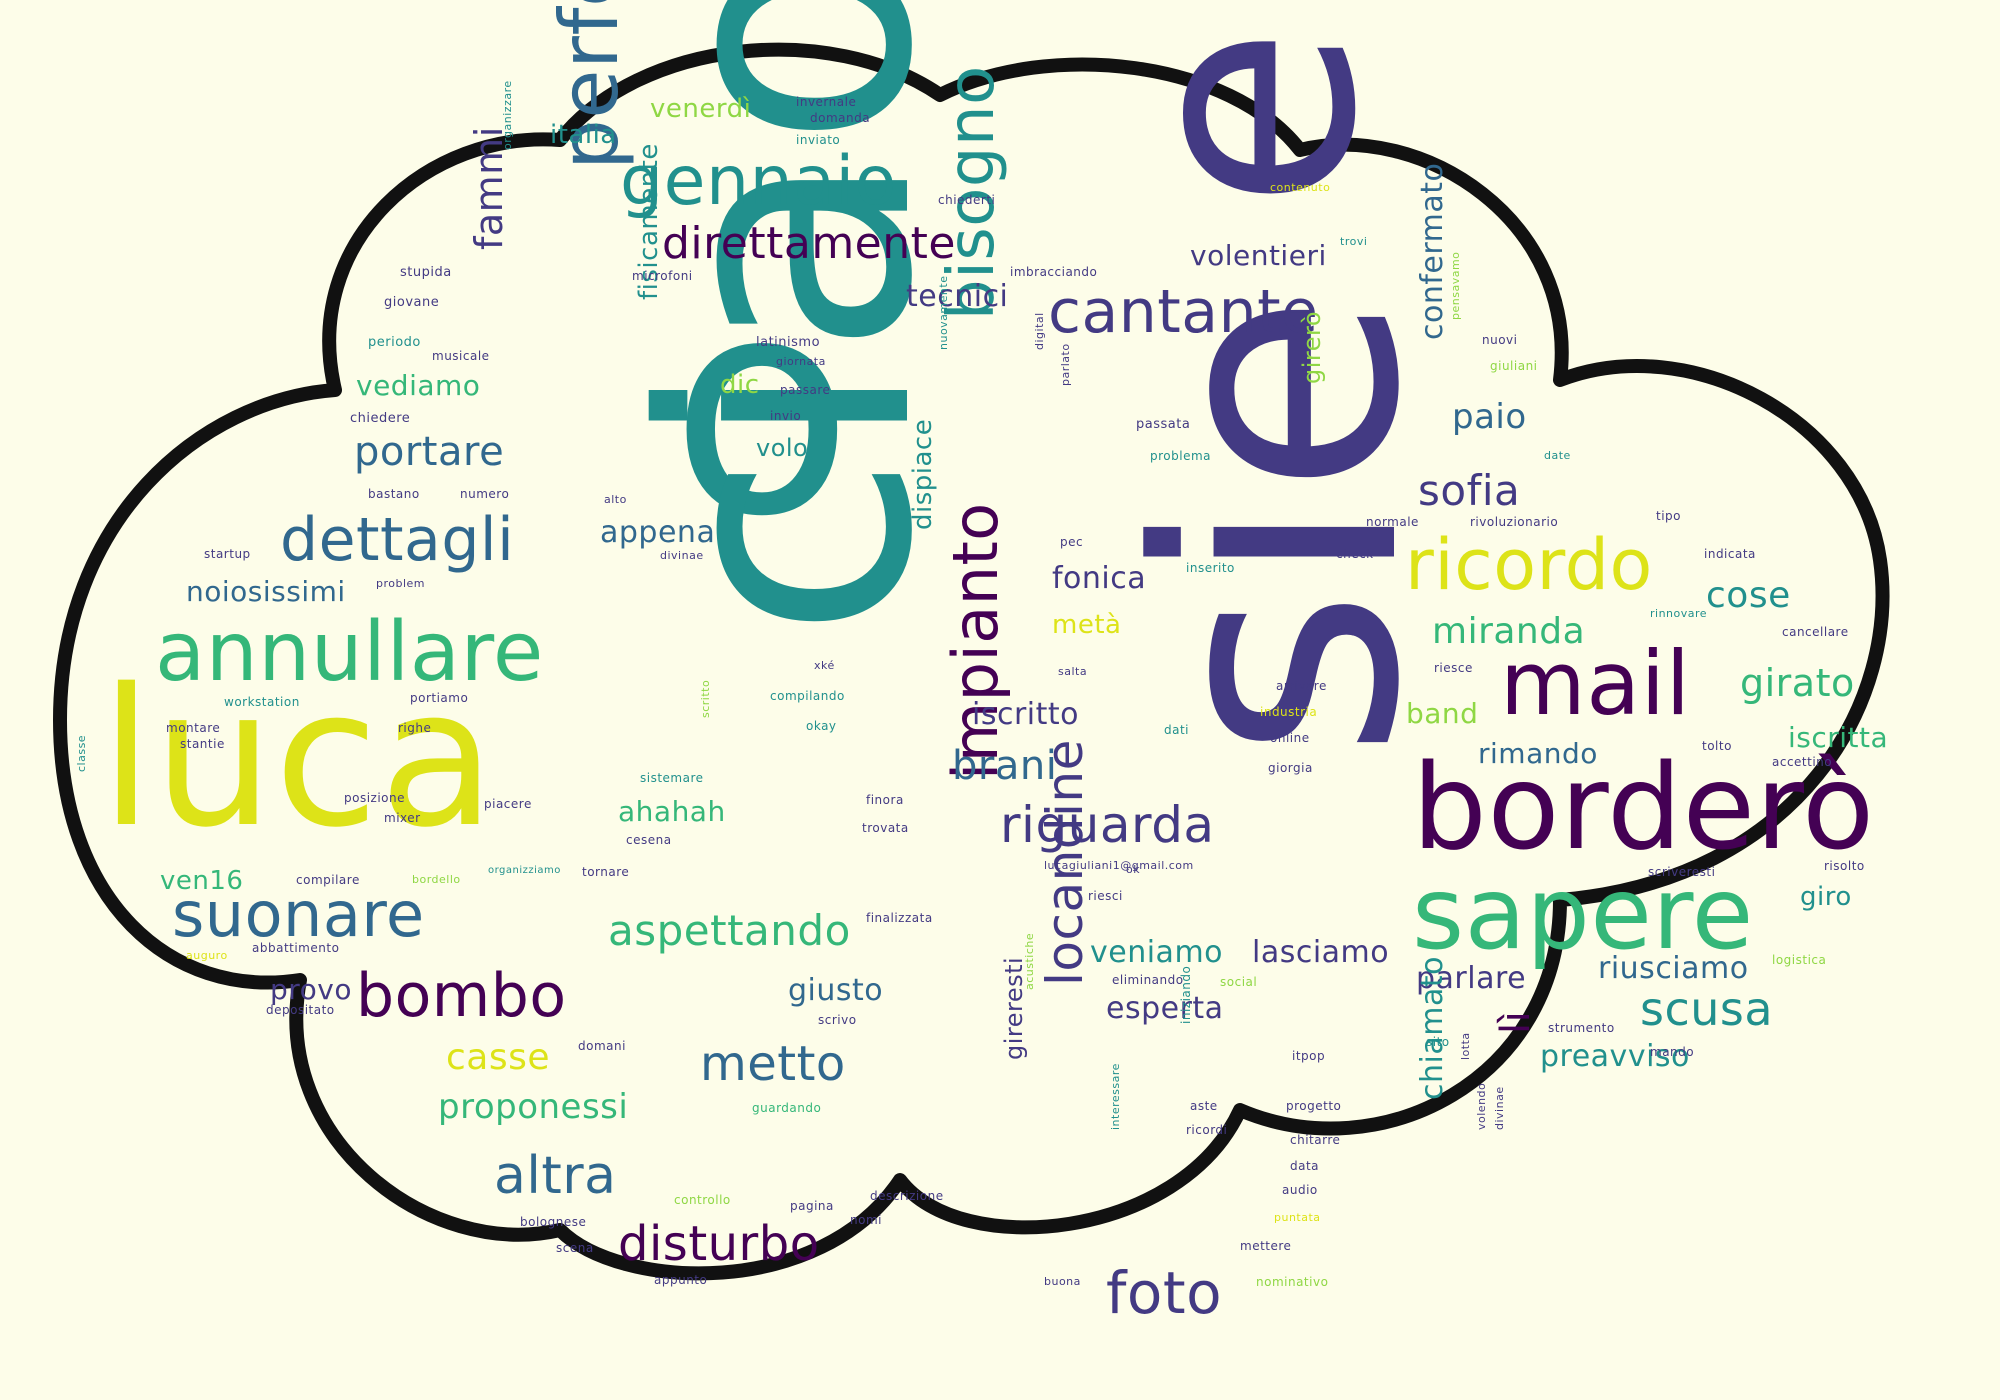 This screenshot has width=2000, height=1400. Describe the element at coordinates (1073, 671) in the screenshot. I see `word-salta: salta` at that location.